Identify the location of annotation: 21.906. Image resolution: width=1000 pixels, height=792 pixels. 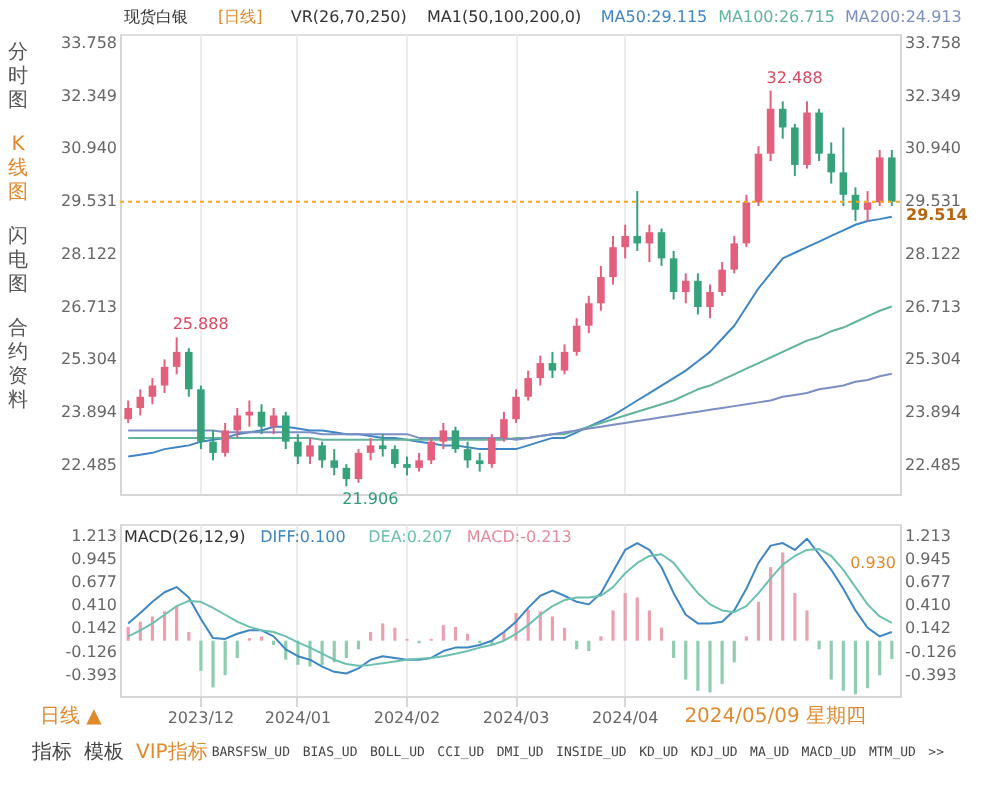
(370, 499).